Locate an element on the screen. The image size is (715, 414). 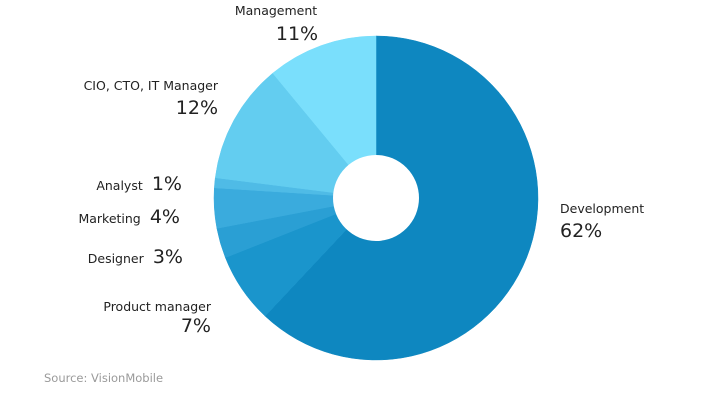
slice-value-development: 62% is located at coordinates (581, 231).